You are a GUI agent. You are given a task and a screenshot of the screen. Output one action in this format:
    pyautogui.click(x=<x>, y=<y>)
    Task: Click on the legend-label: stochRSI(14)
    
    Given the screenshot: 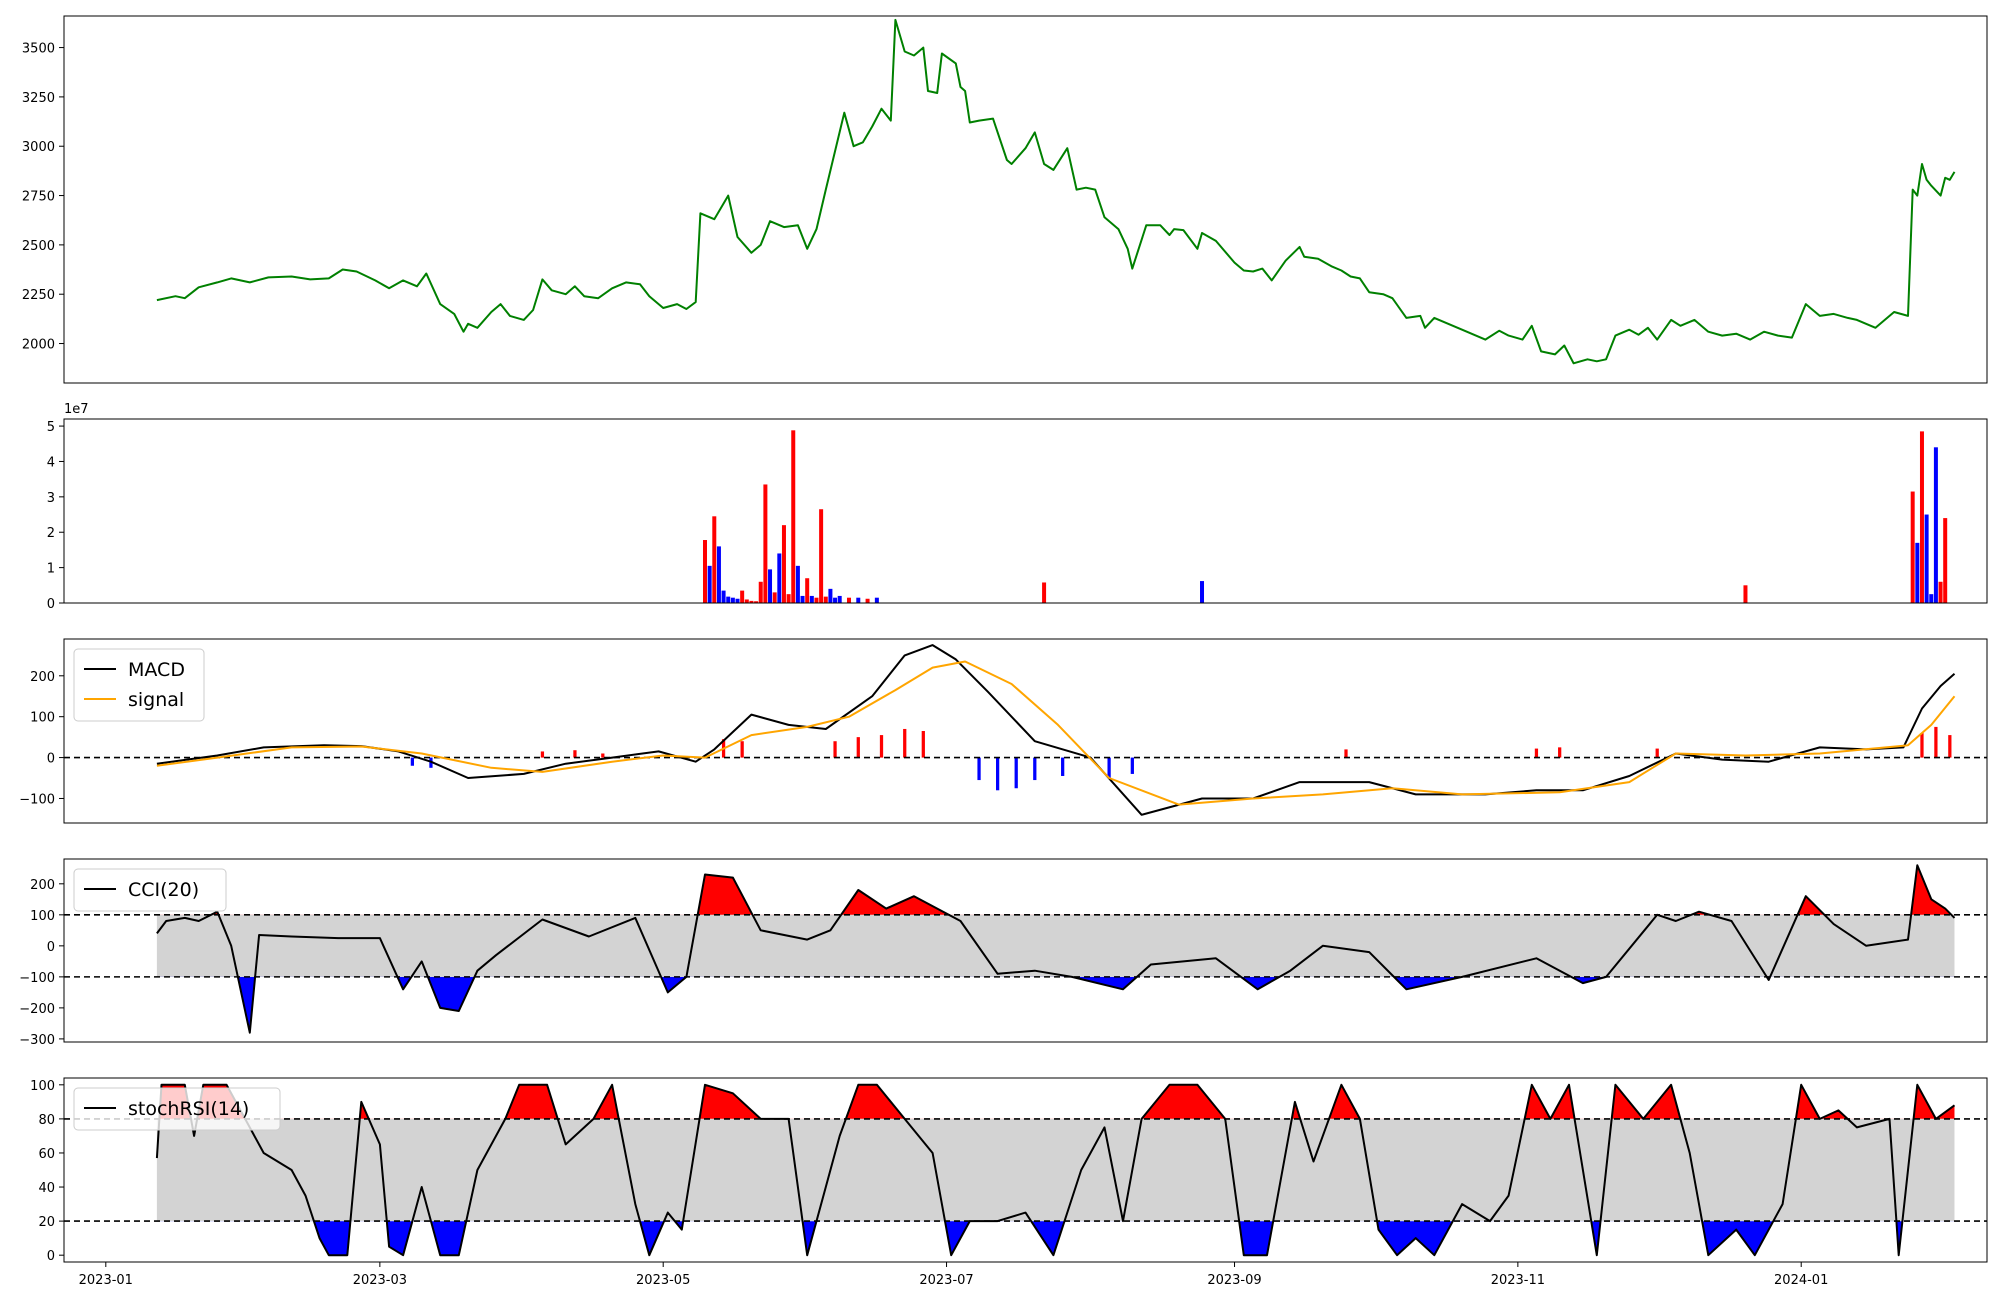 What is the action you would take?
    pyautogui.click(x=188, y=1109)
    